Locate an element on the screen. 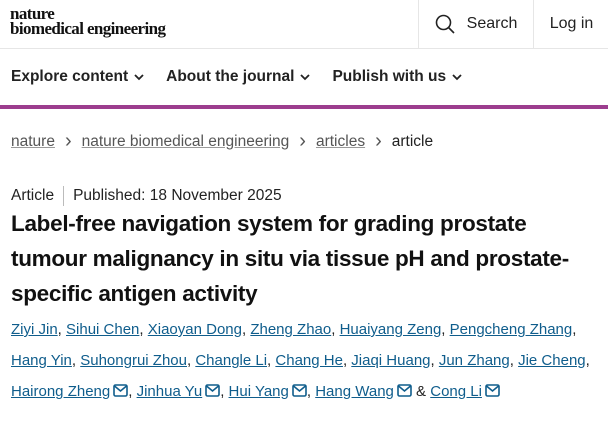  search-button: Search is located at coordinates (475, 24).